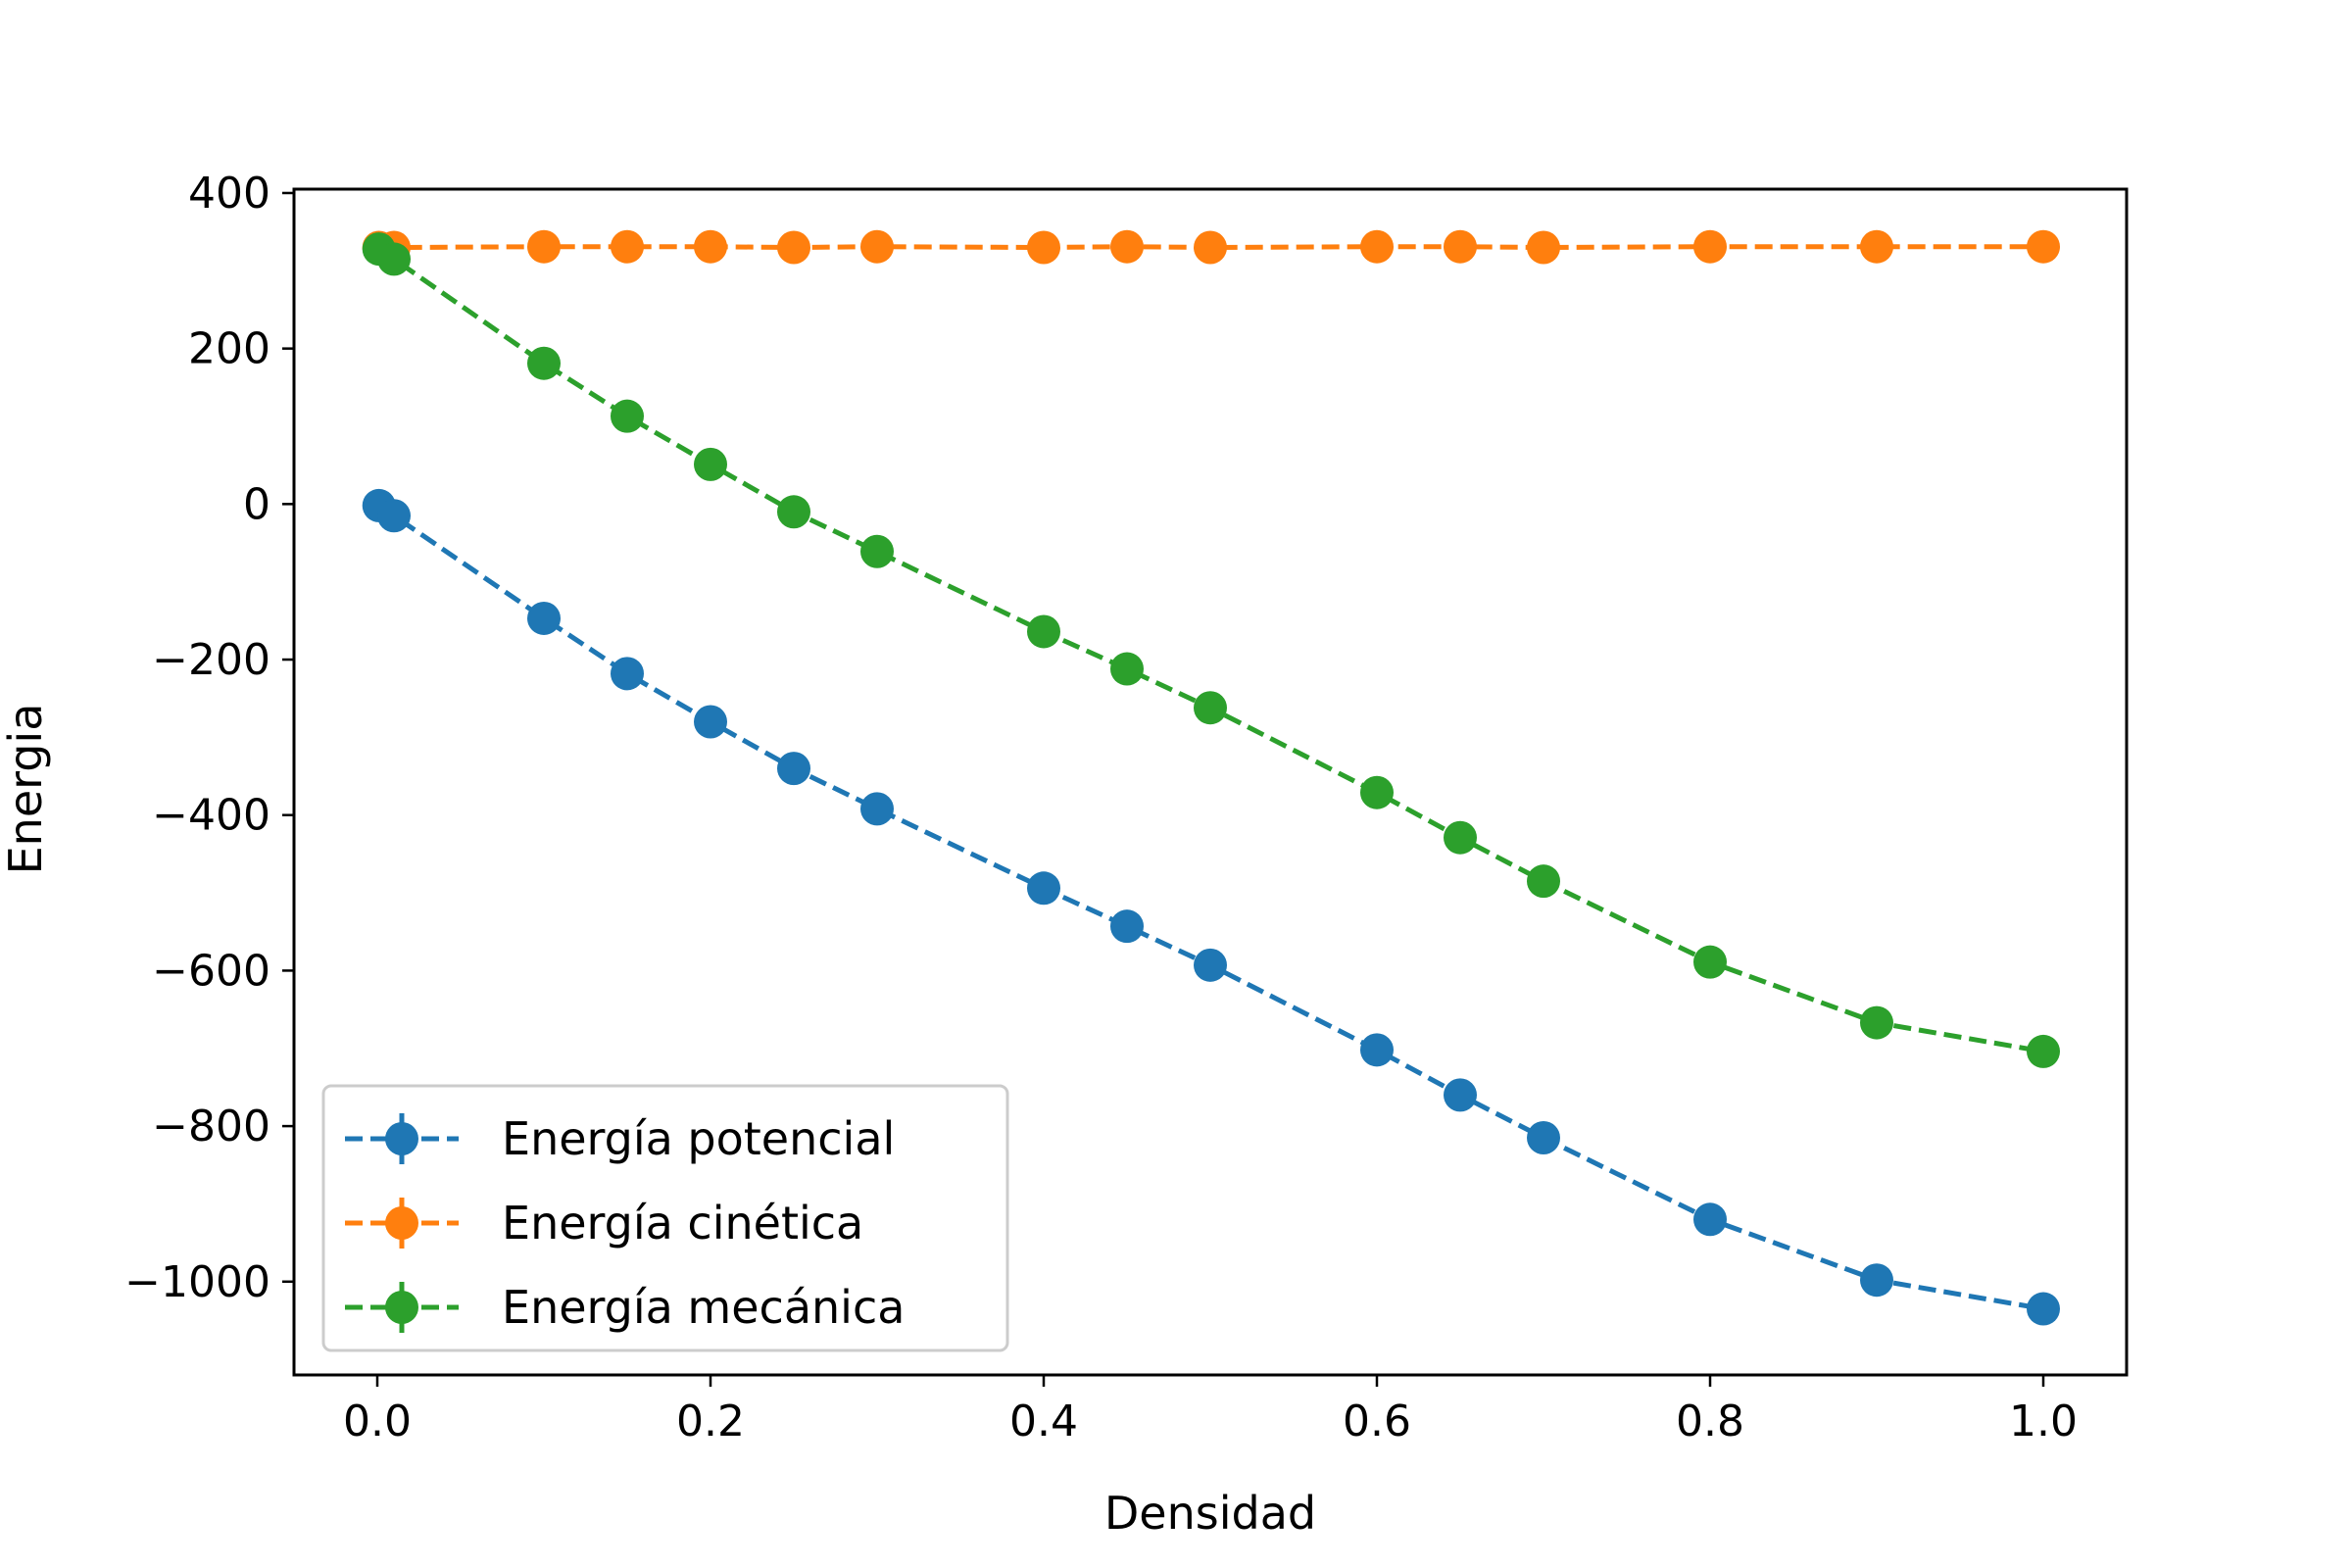  Describe the element at coordinates (1710, 1421) in the screenshot. I see `x-tick-label: 0.8` at that location.